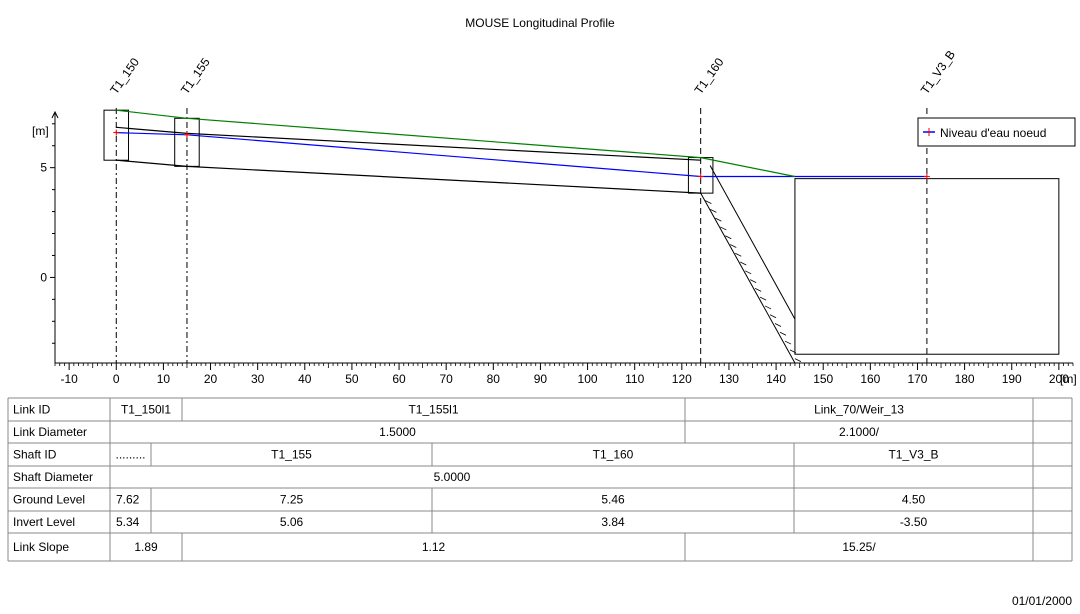  What do you see at coordinates (859, 432) in the screenshot?
I see `table-cell: 2.1000/` at bounding box center [859, 432].